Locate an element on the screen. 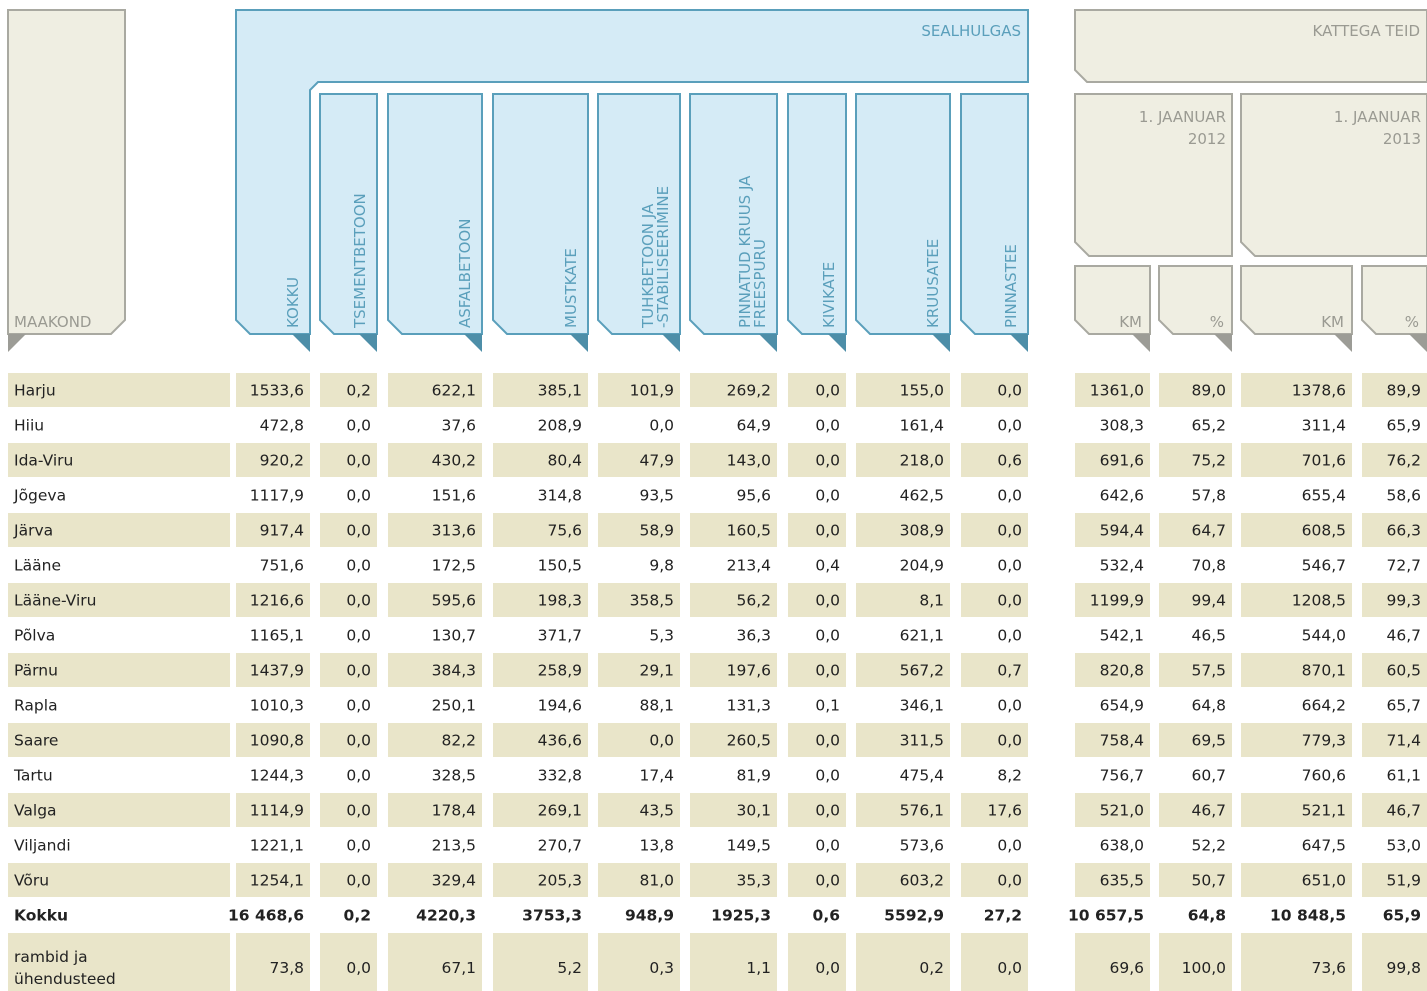  cell: 151,6 is located at coordinates (454, 496).